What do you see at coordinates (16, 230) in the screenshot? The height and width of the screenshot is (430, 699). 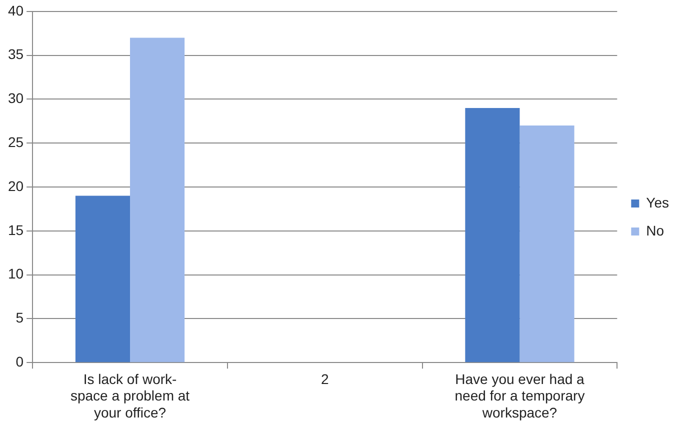 I see `y-tick-label: 15` at bounding box center [16, 230].